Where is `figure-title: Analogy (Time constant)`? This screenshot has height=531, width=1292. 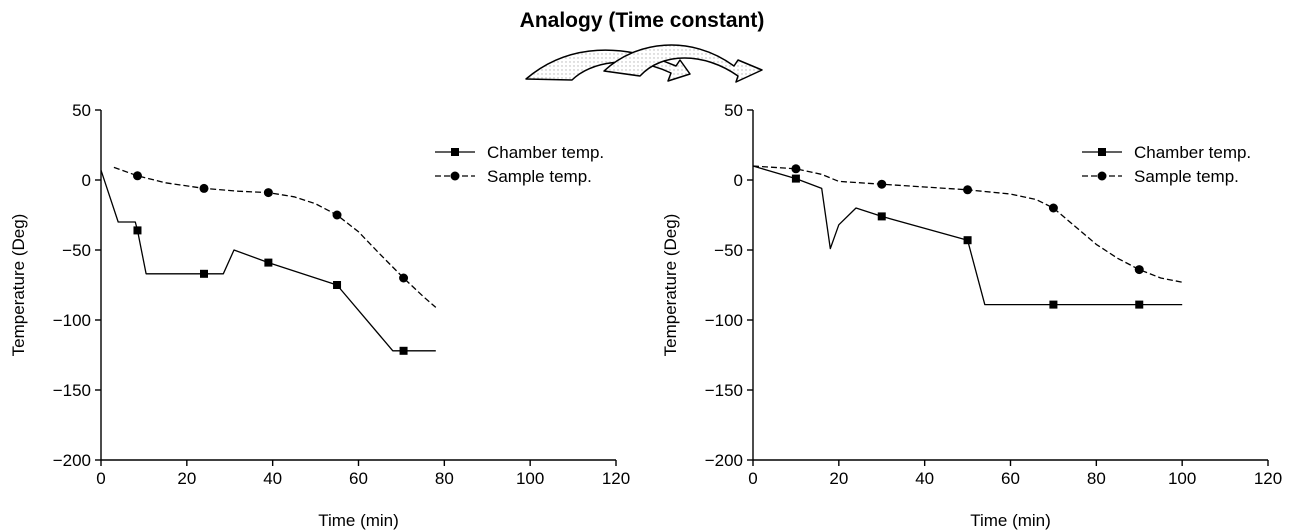 figure-title: Analogy (Time constant) is located at coordinates (642, 20).